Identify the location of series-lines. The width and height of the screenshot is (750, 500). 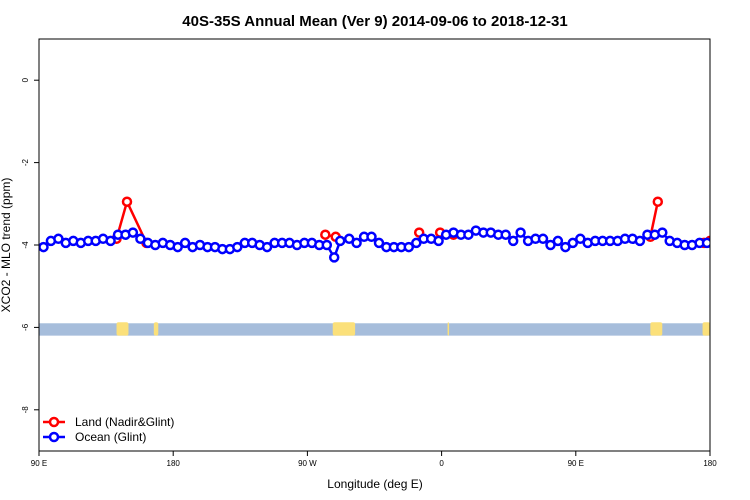
(374, 229).